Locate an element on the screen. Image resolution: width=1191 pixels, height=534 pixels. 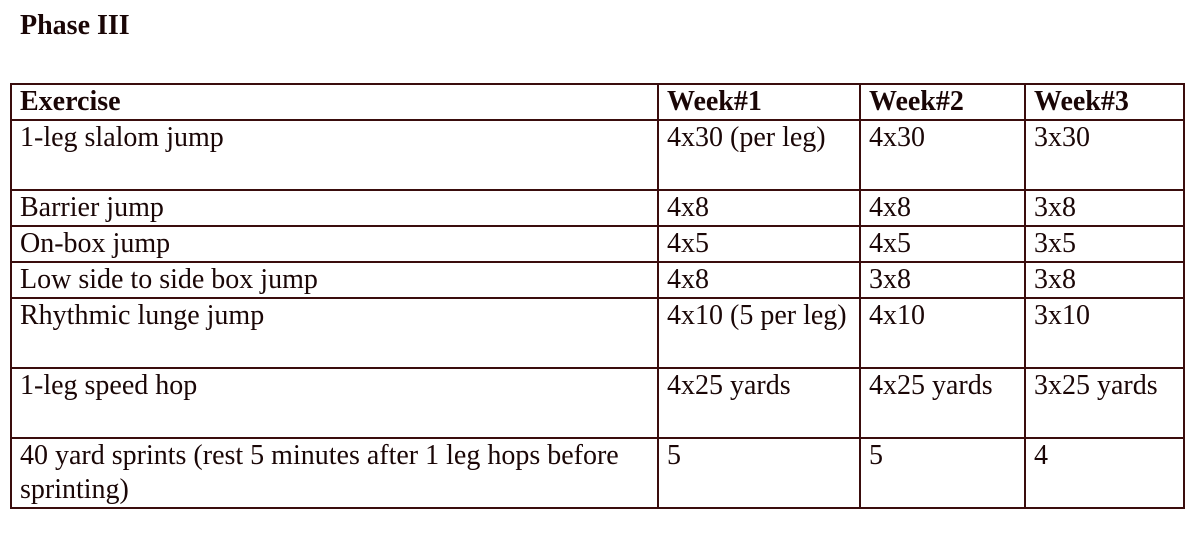
week-3-cell: 4 is located at coordinates (1104, 473).